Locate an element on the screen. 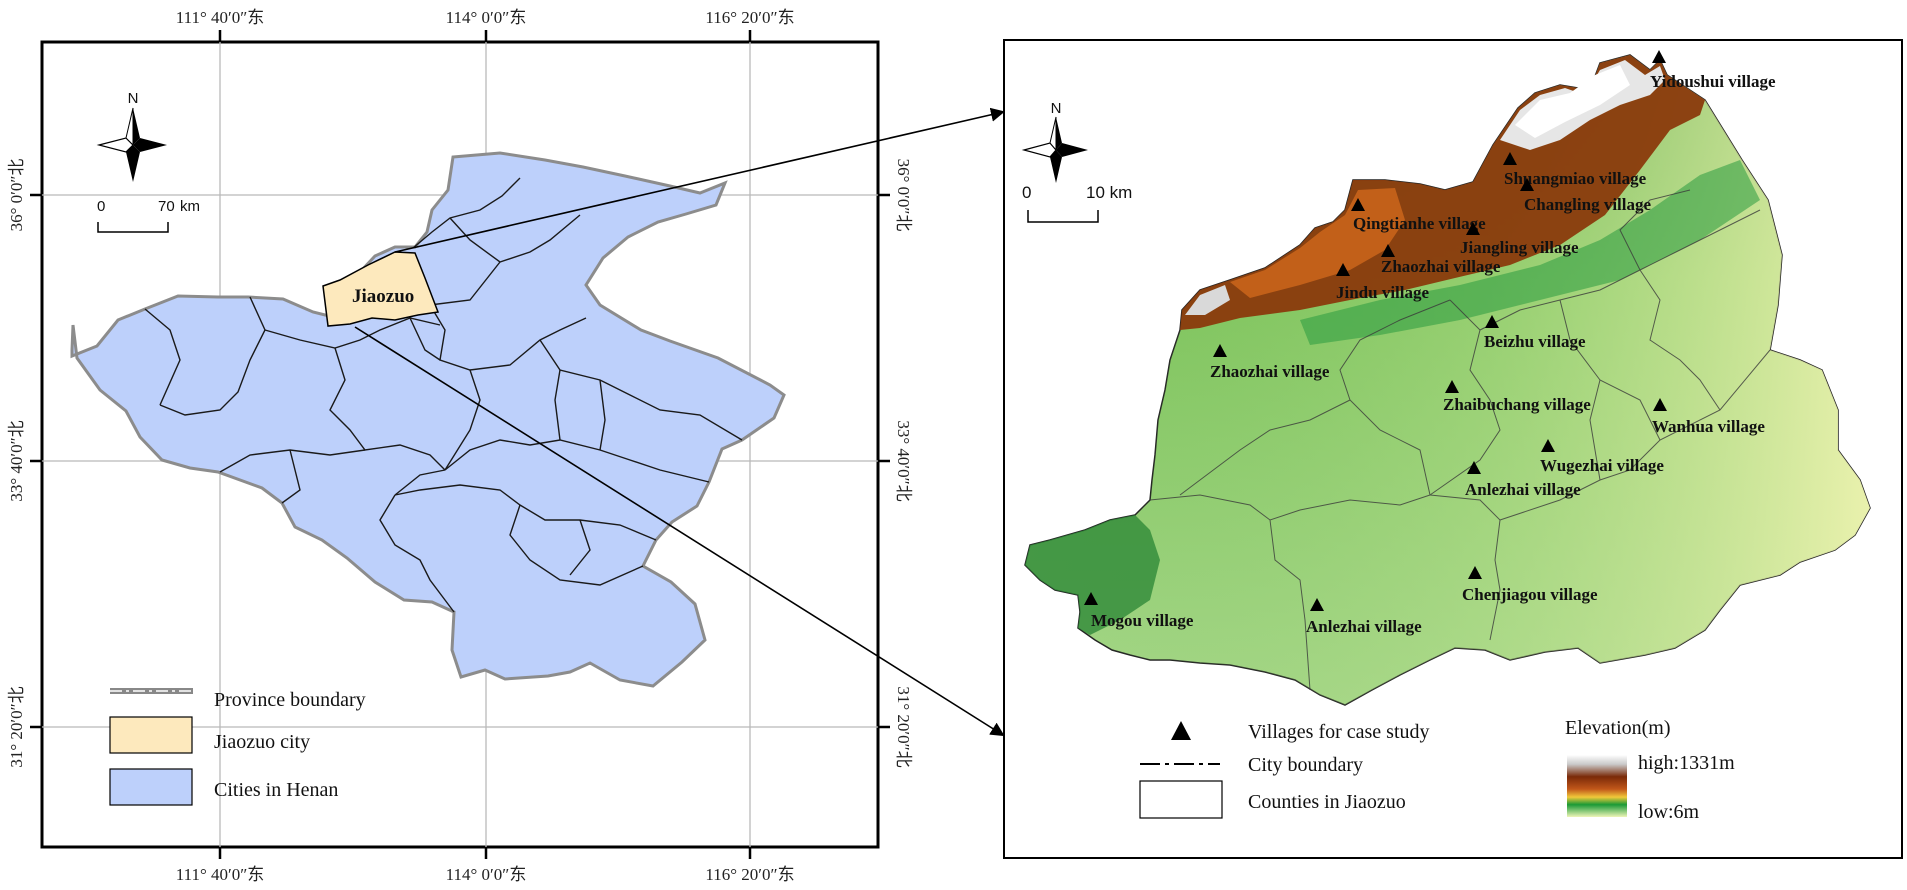 This screenshot has width=1907, height=890. village-marker: Qingtianhe village is located at coordinates (1418, 215).